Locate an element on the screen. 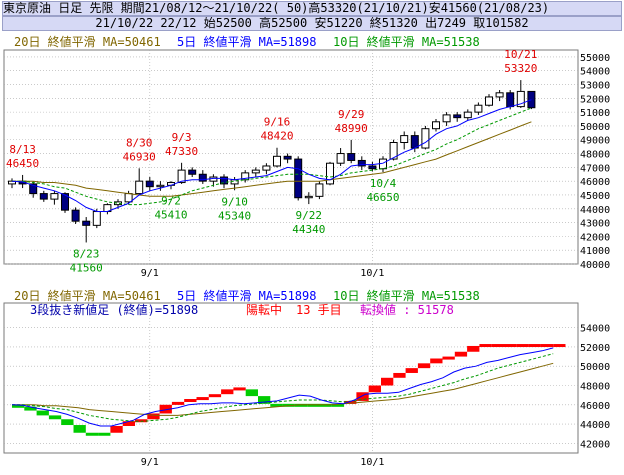 The image size is (624, 475). high-date-label: 9/16 is located at coordinates (277, 122).